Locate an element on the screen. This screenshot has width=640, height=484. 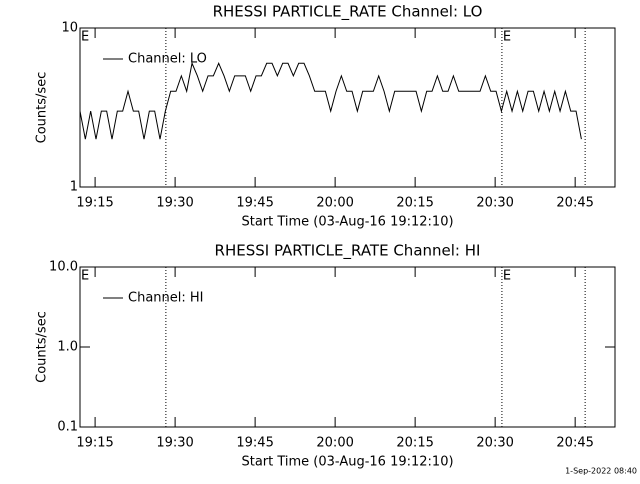
y-tick-label: 10.0 is located at coordinates (63, 267).